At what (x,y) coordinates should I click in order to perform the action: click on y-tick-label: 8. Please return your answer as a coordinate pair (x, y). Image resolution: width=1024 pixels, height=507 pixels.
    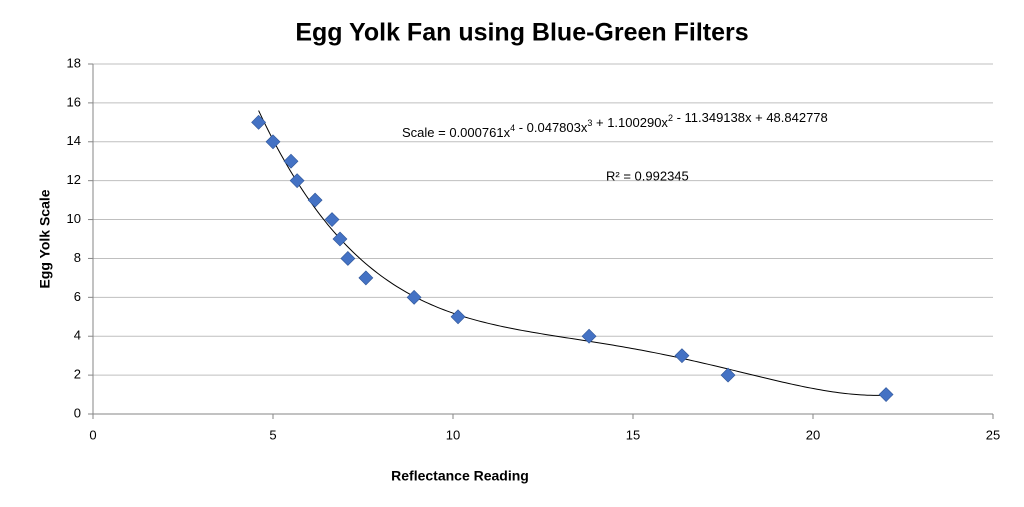
    Looking at the image, I should click on (77, 257).